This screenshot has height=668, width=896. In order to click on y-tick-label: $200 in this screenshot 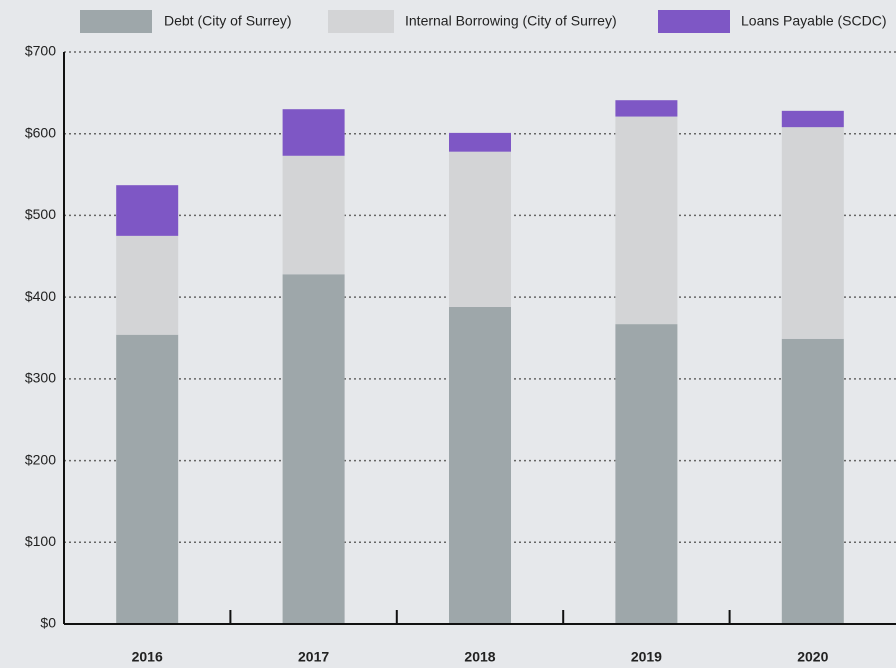, I will do `click(40, 459)`.